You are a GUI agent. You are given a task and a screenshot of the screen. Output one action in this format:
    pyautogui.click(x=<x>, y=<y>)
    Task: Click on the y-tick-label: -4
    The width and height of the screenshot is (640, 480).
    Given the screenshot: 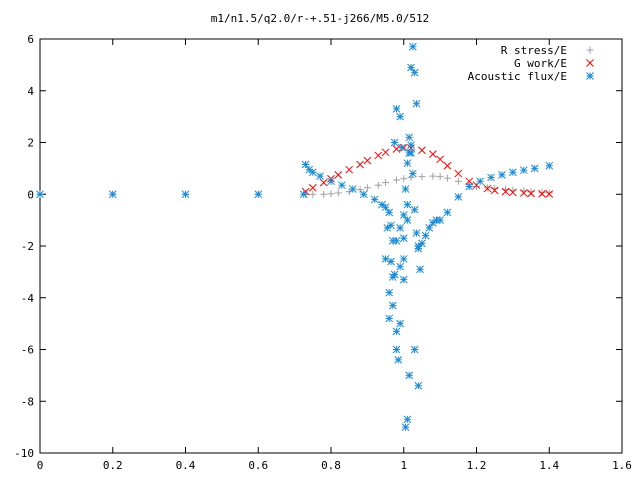 What is the action you would take?
    pyautogui.click(x=28, y=298)
    